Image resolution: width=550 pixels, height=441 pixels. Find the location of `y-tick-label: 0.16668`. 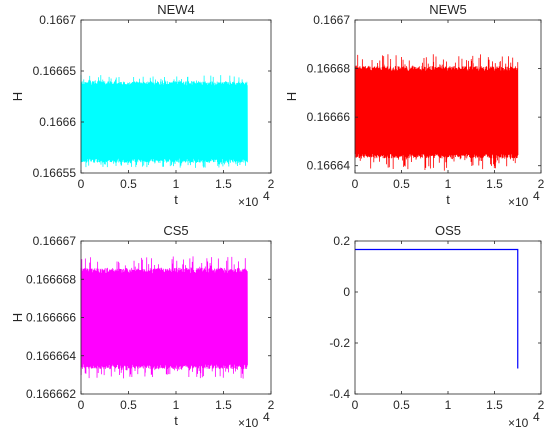

y-tick-label: 0.16668 is located at coordinates (329, 69).